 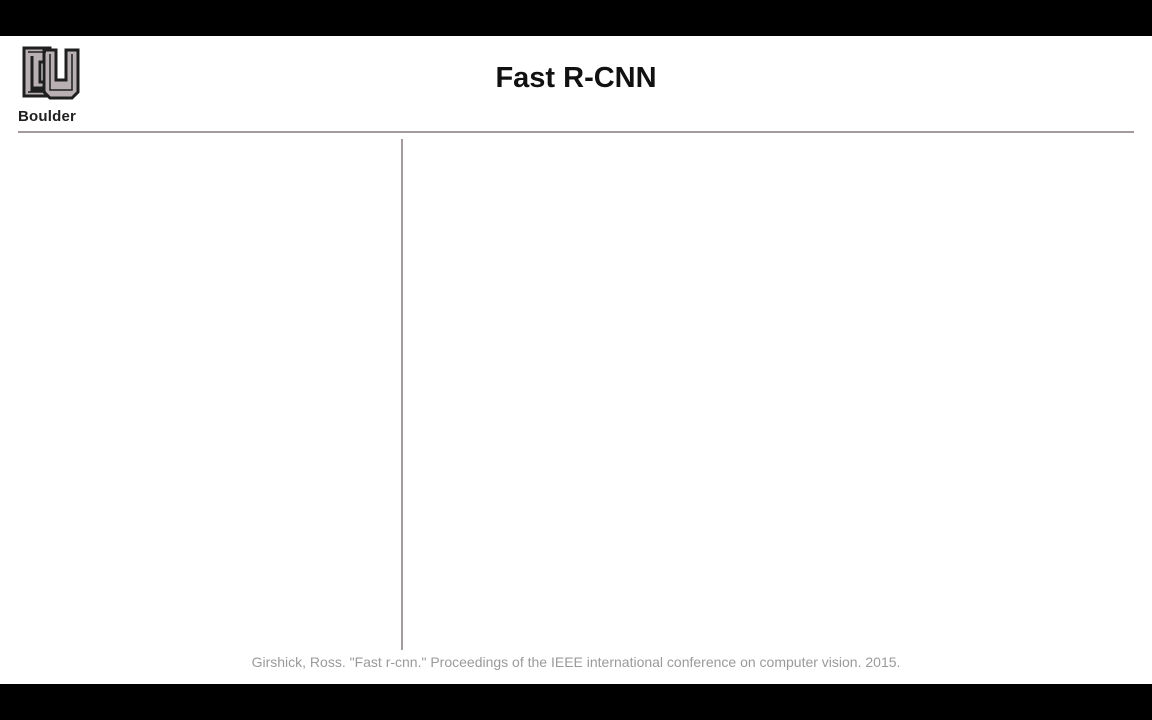 I want to click on university-logo: Boulder, so click(x=51, y=83).